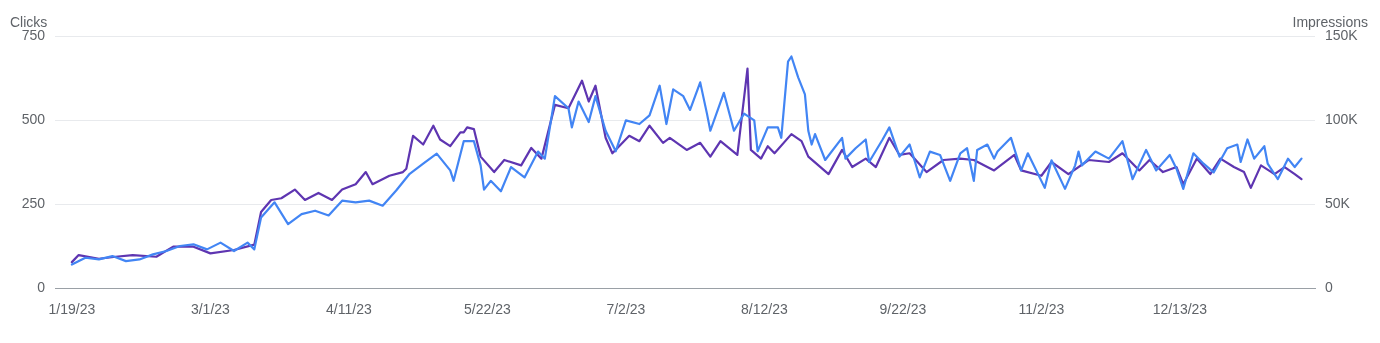 Image resolution: width=1380 pixels, height=343 pixels. What do you see at coordinates (903, 309) in the screenshot?
I see `x-tick-label: 9/22/23` at bounding box center [903, 309].